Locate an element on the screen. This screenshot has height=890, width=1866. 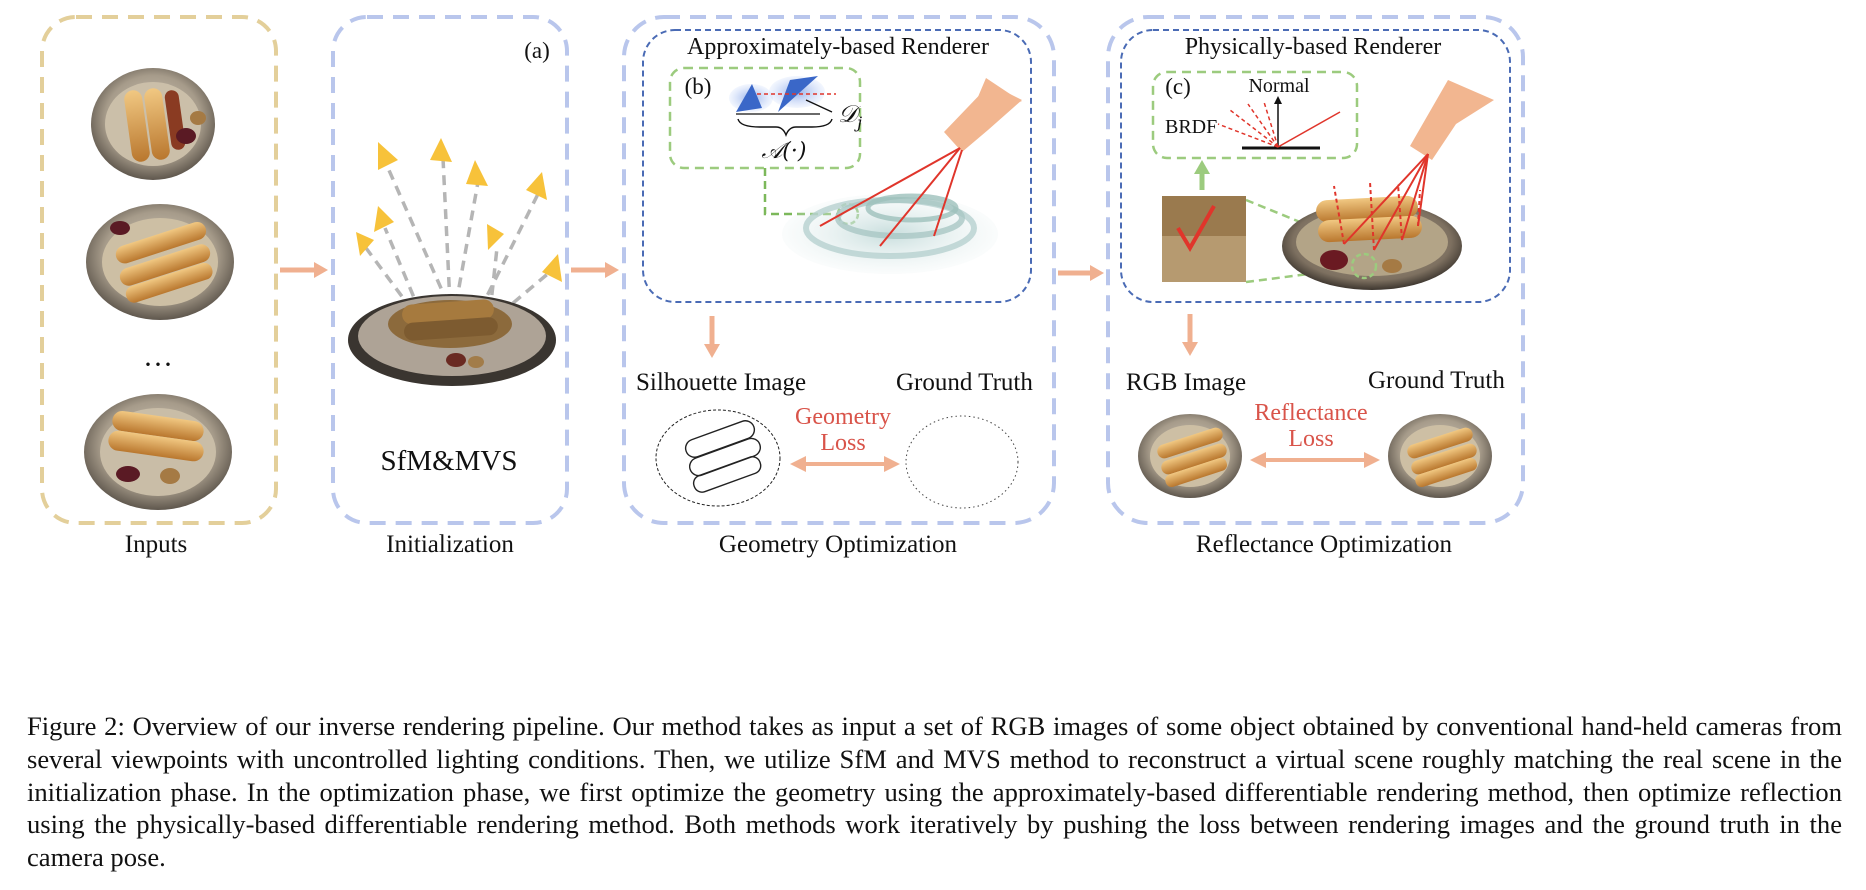
geometry-ground-truth-label: Ground Truth is located at coordinates (964, 382).